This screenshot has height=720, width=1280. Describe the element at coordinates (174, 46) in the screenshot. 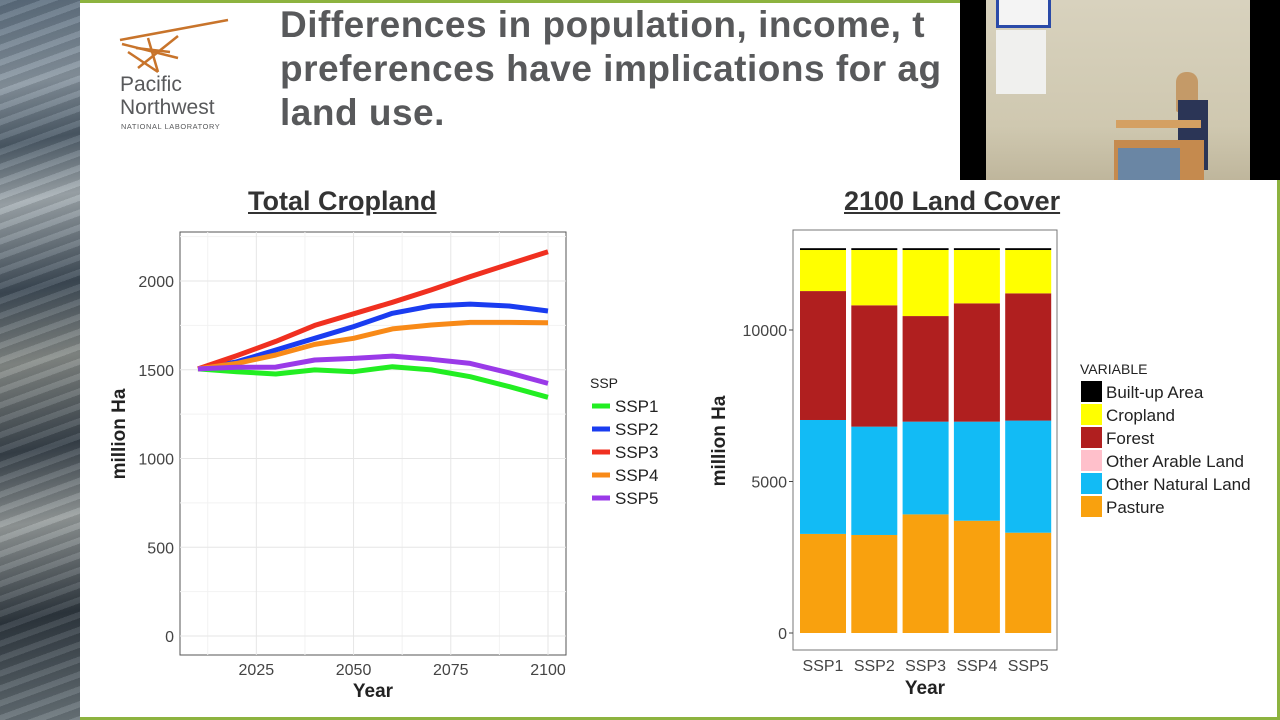

I see `logo-mark-icon` at that location.